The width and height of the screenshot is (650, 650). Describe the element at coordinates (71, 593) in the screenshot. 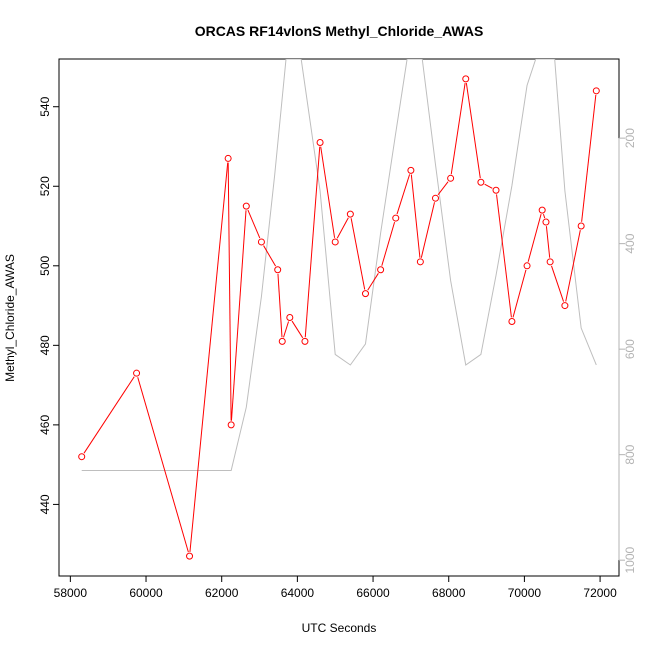

I see `x-tick-label: 58000` at that location.